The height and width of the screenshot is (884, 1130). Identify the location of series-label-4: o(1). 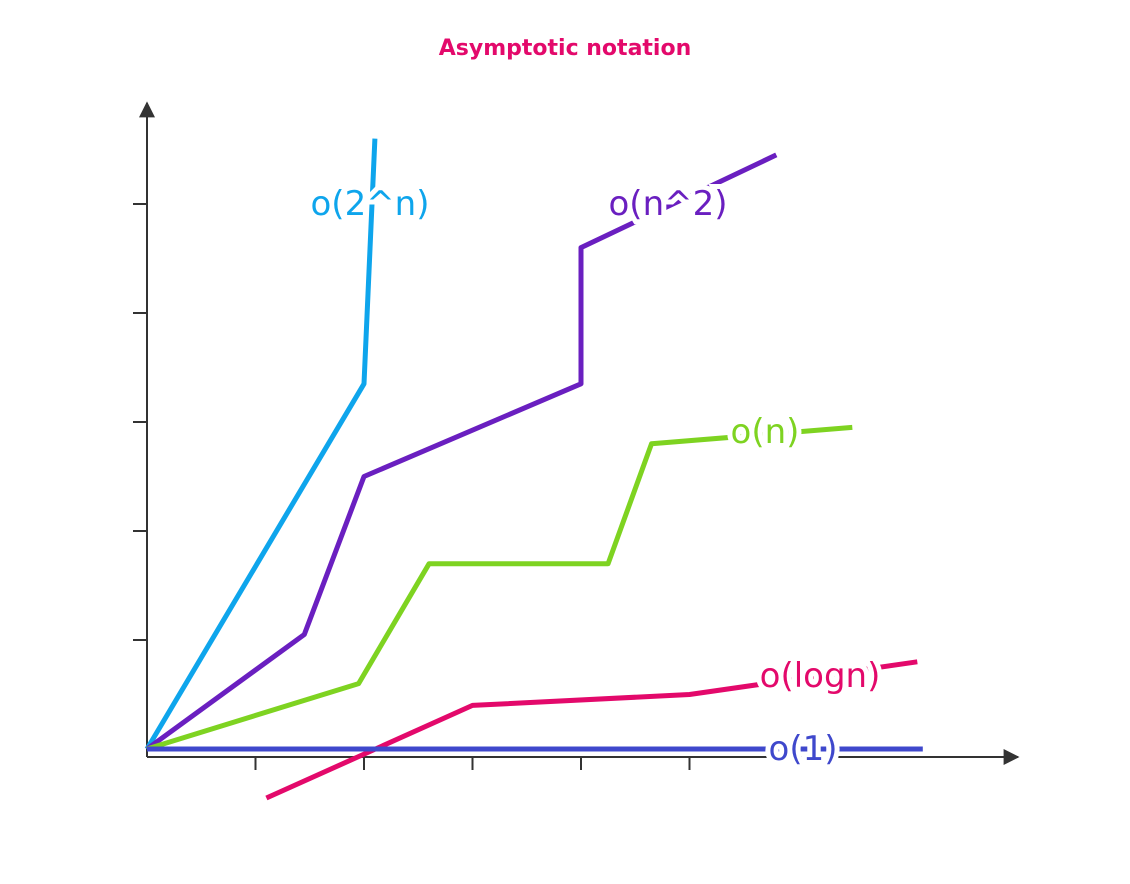
(803, 749).